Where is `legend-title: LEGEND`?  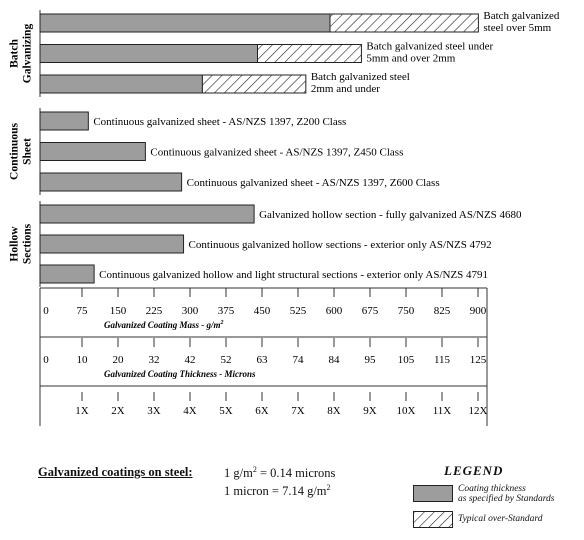 legend-title: LEGEND is located at coordinates (474, 470).